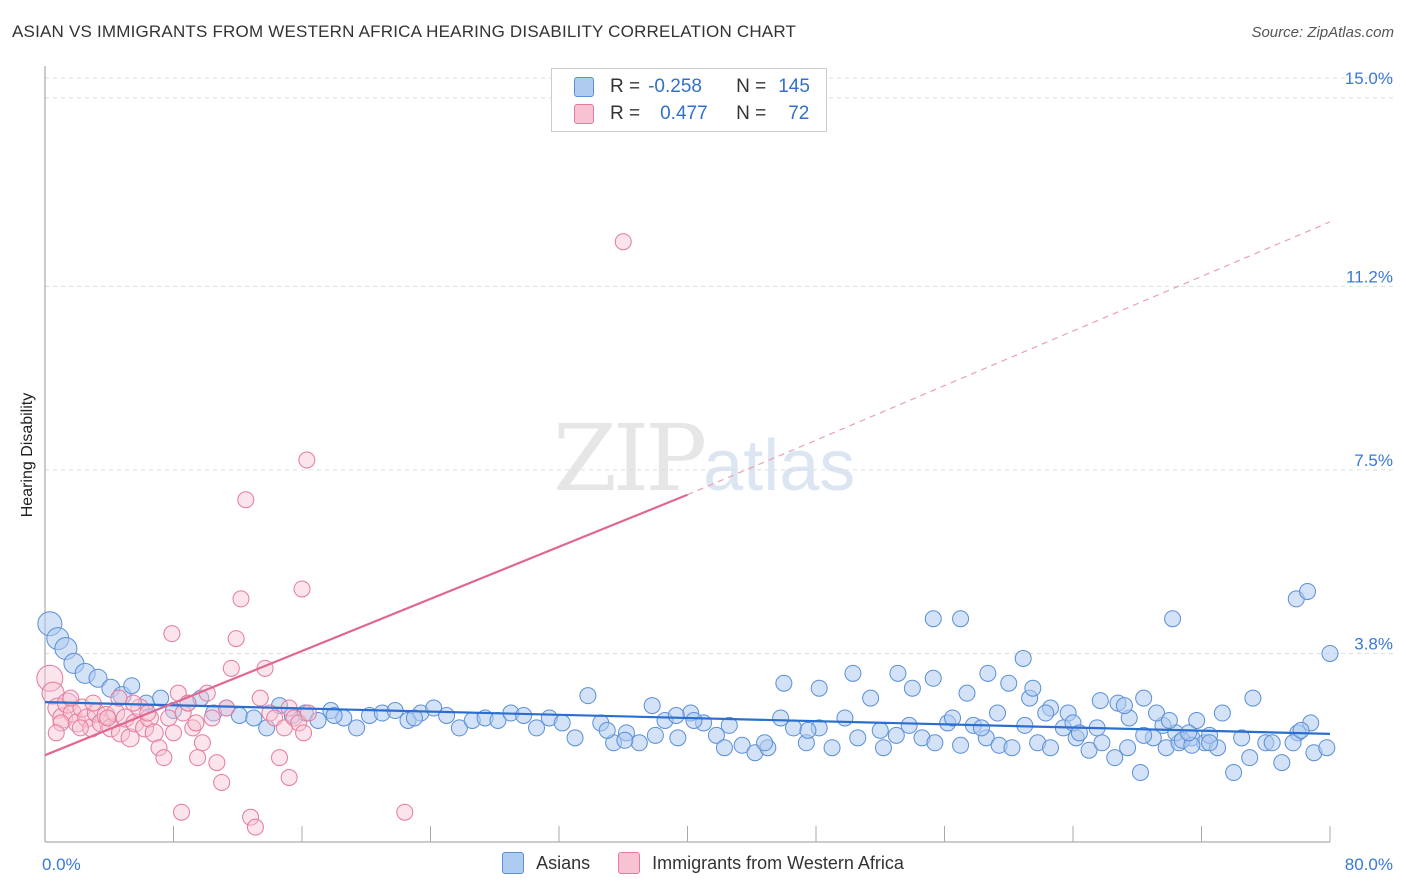  I want to click on y-tick-label: 11.2%, so click(1369, 276).